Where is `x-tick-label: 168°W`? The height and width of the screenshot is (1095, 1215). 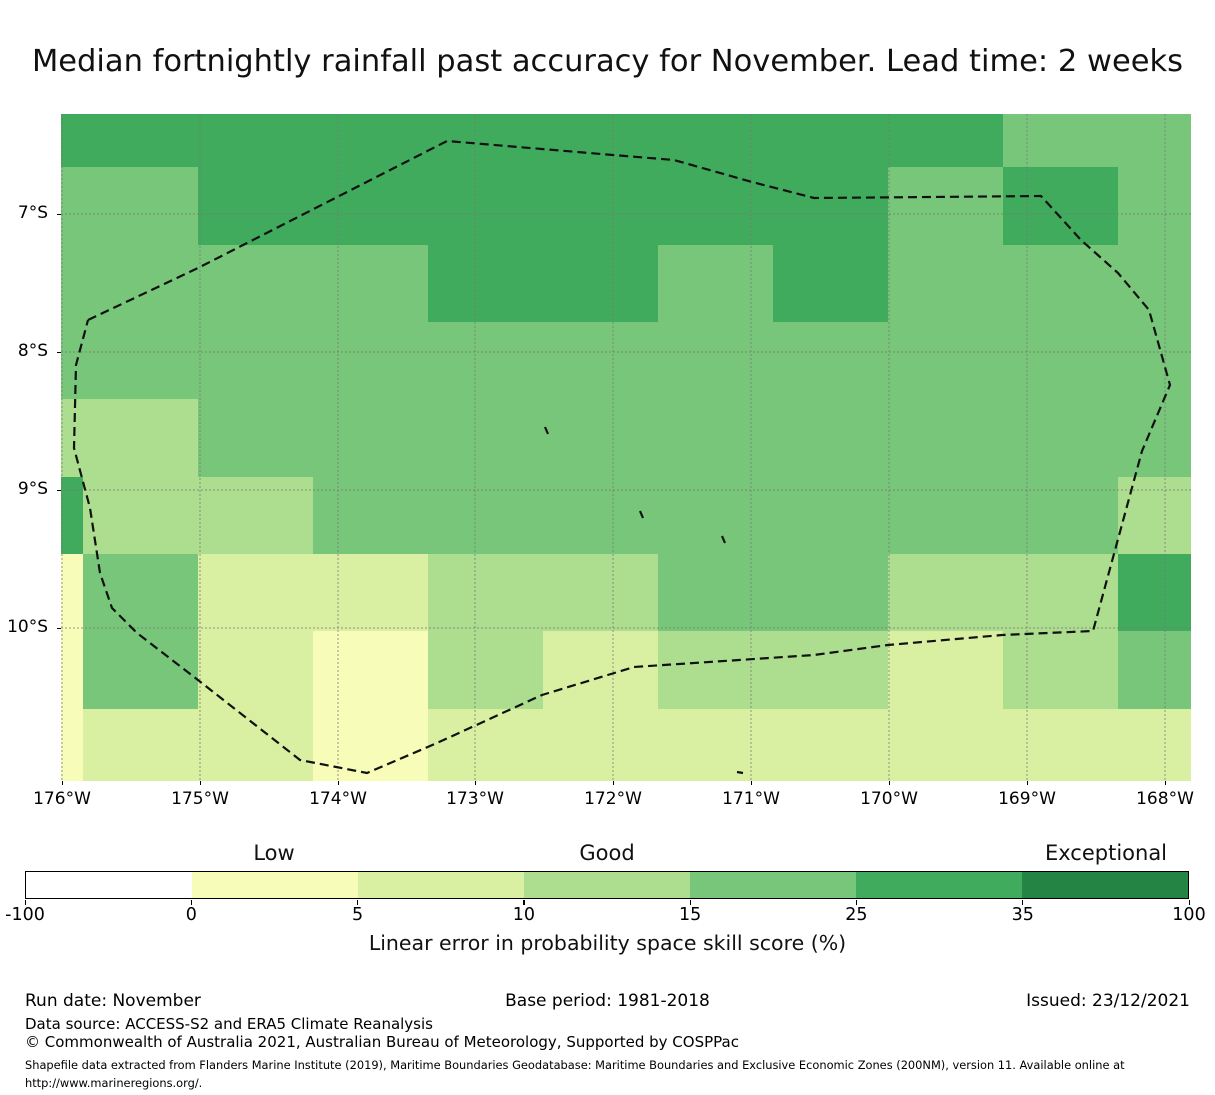
x-tick-label: 168°W is located at coordinates (1165, 799).